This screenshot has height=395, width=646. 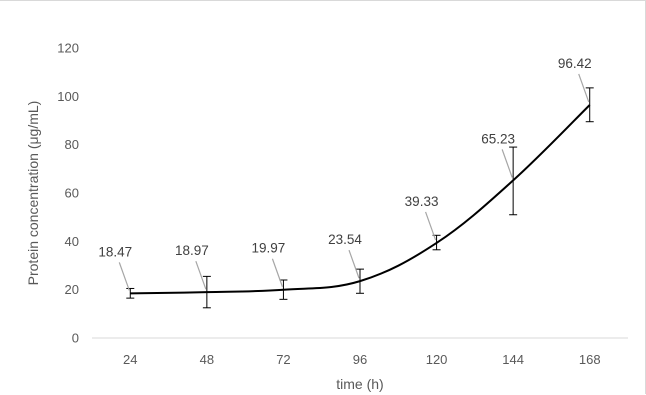 I want to click on y-tick-label: 40, so click(x=72, y=241).